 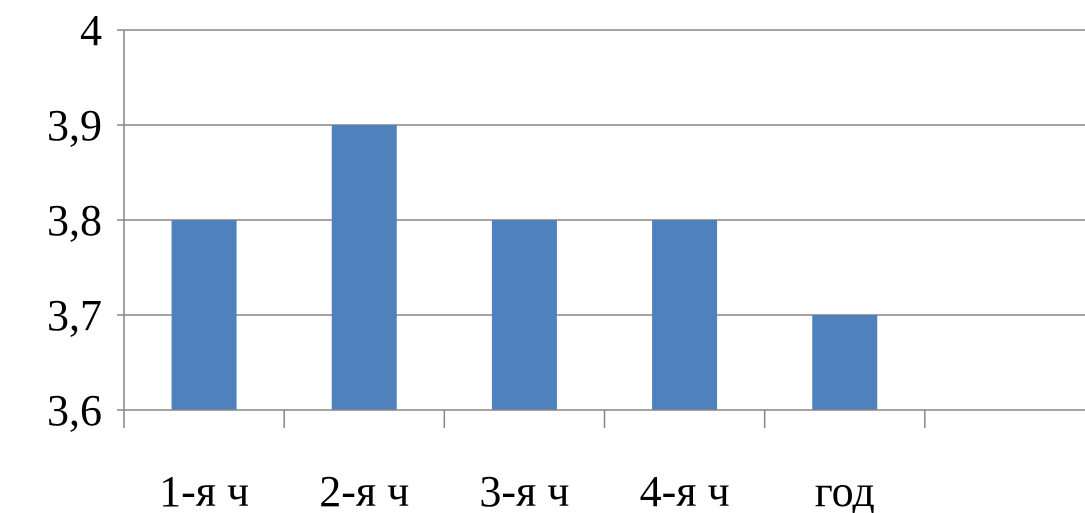 I want to click on y-tick-label: 3,9, so click(x=74, y=125).